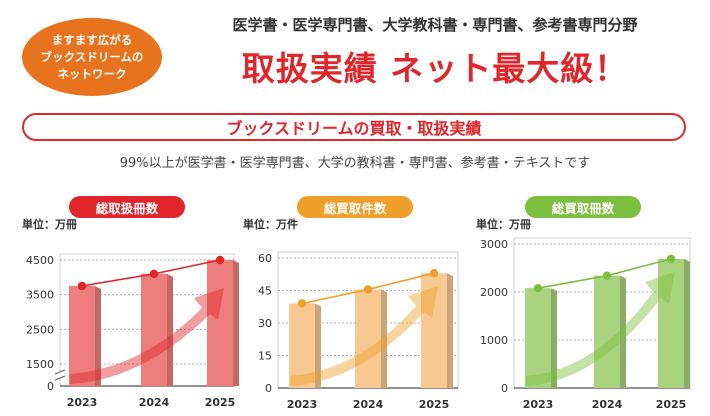  I want to click on chart-title-pill: 総取扱冊数, so click(127, 207).